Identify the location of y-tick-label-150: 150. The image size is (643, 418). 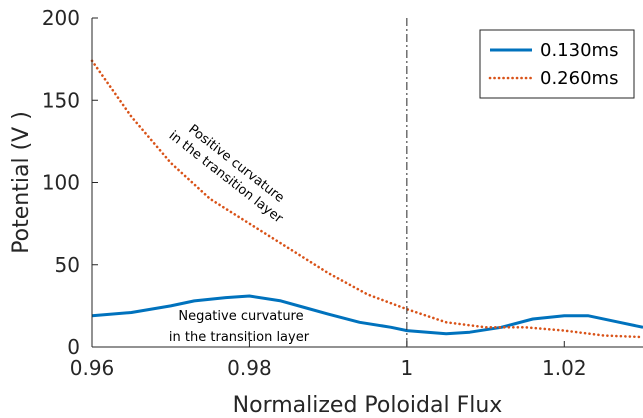
(61, 100).